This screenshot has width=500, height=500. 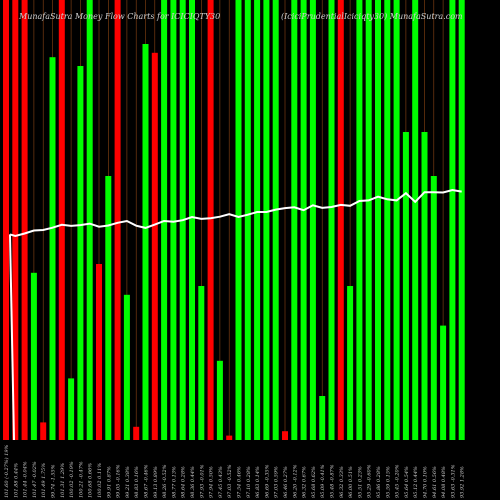 I want to click on x-axis-label: 99.21 0.38%, so click(x=128, y=482).